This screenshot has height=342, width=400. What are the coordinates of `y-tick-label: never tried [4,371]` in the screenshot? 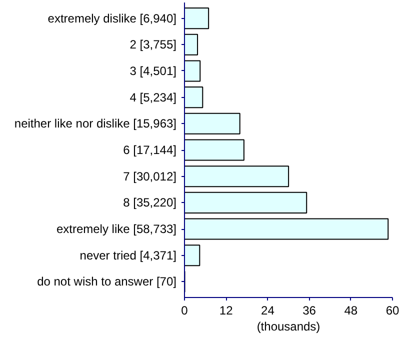 It's located at (128, 255).